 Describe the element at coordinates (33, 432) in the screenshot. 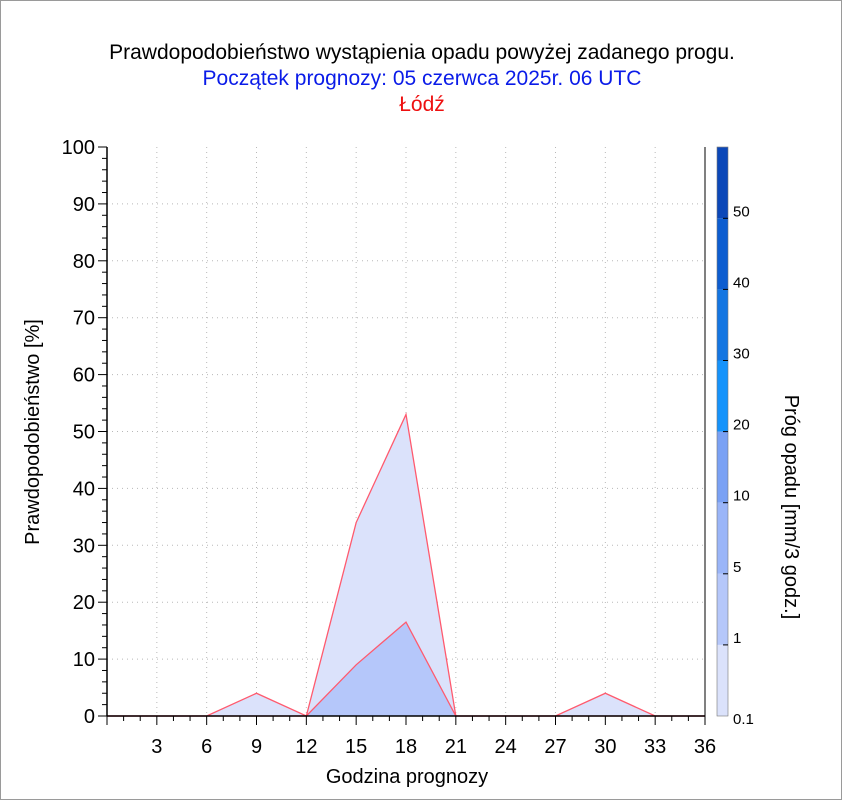

I see `y-axis-label: Prawdopodobieństwo [%]` at that location.